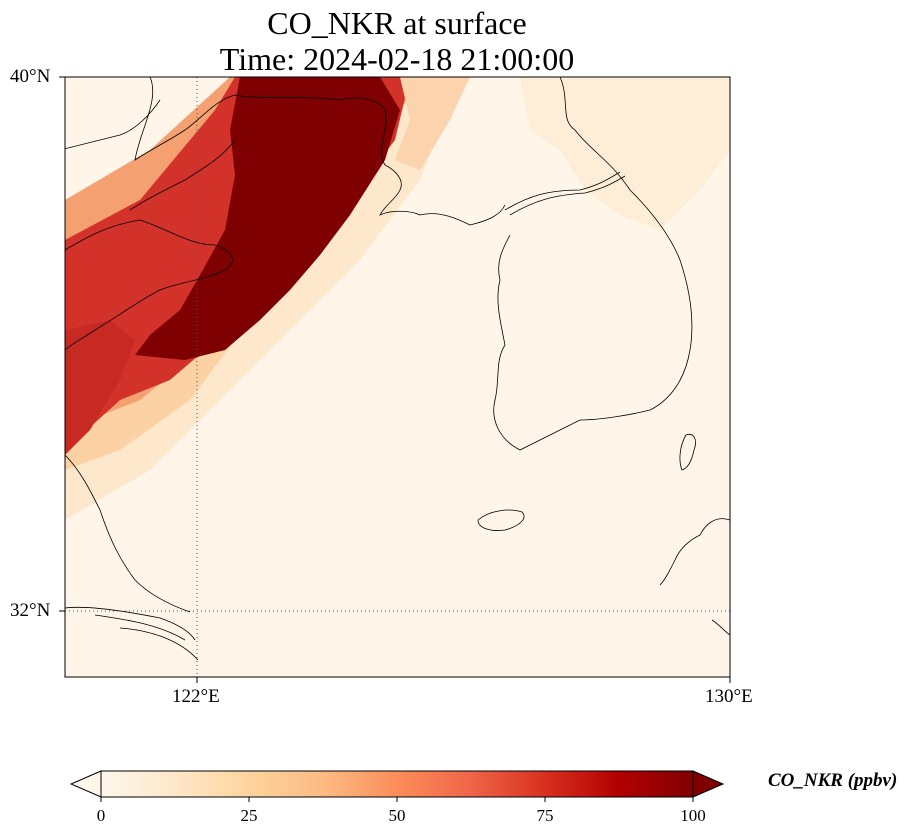 The image size is (920, 836). I want to click on coastline-china-east, so click(128, 533).